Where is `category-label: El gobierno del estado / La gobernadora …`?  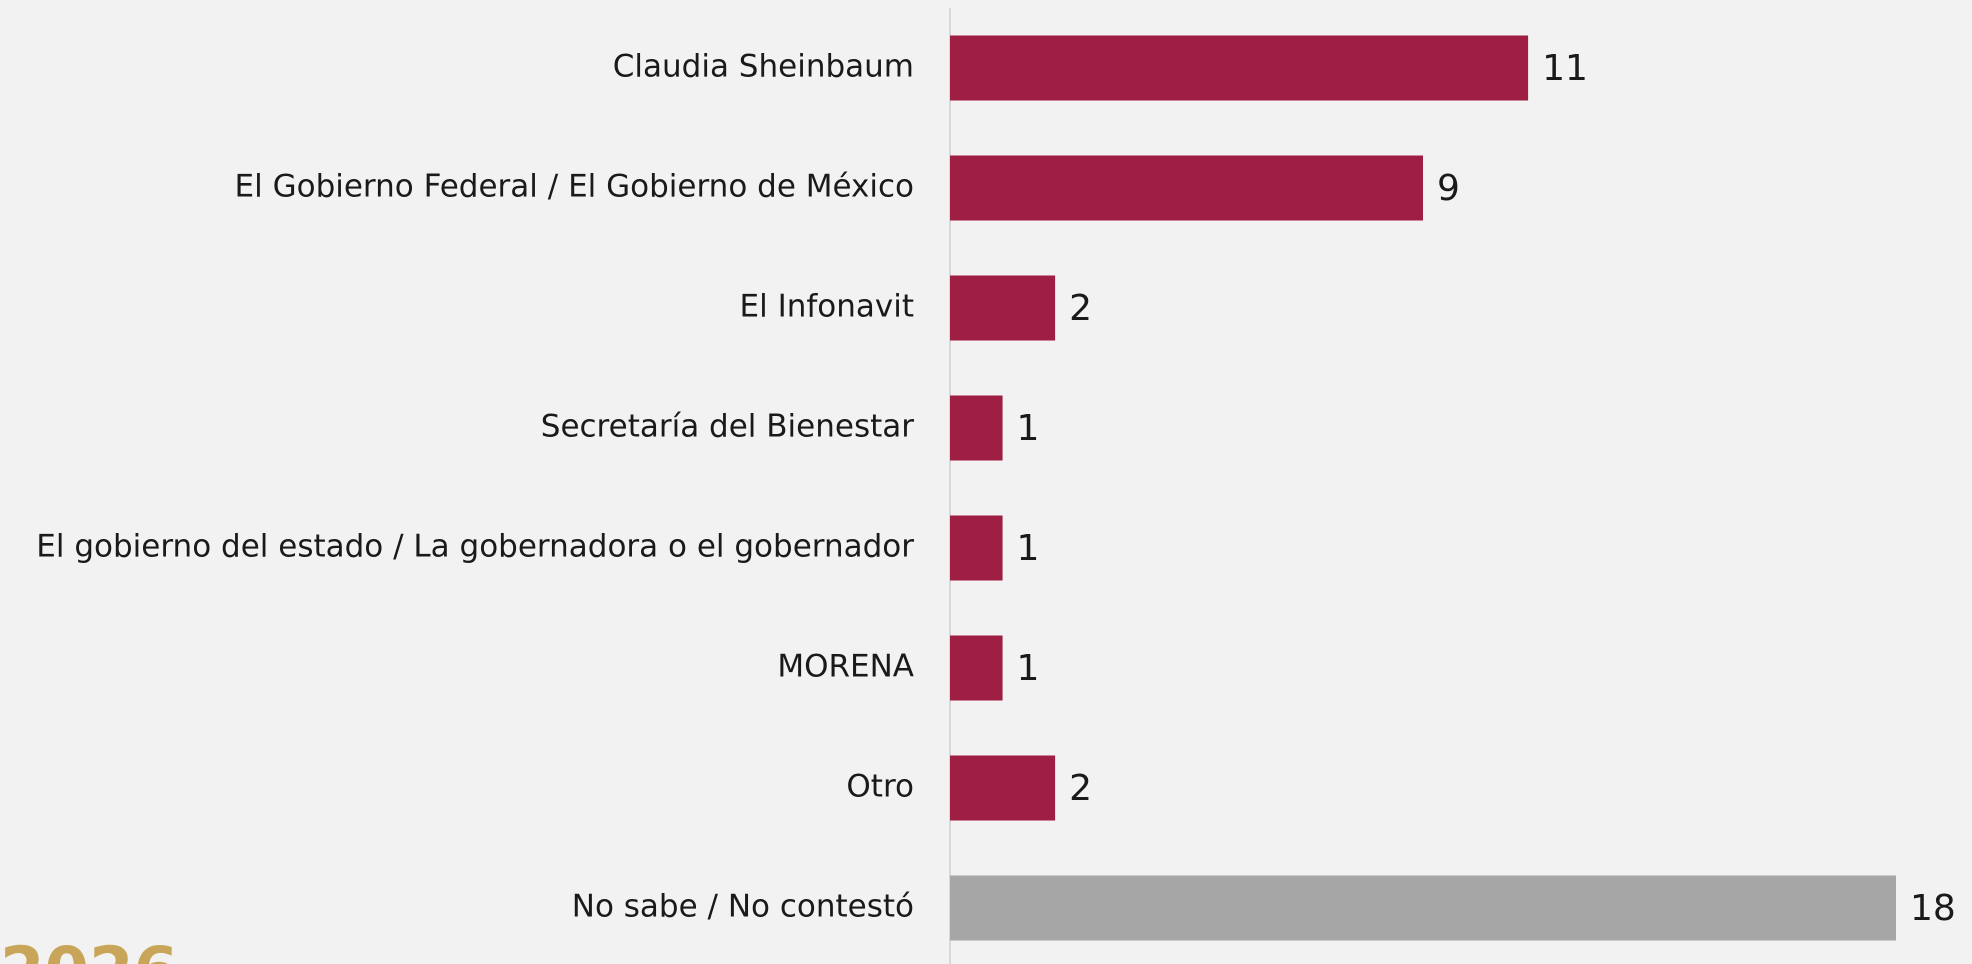
category-label: El gobierno del estado / La gobernadora … is located at coordinates (475, 547).